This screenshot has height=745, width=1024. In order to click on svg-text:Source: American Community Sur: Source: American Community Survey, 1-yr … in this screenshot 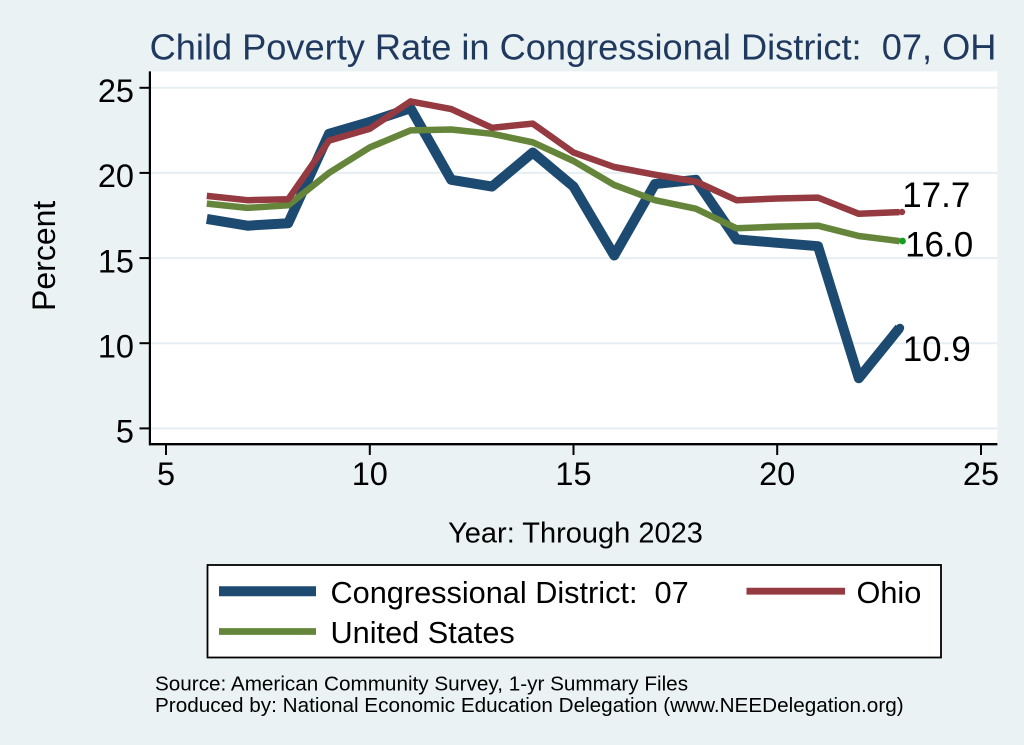, I will do `click(421, 684)`.